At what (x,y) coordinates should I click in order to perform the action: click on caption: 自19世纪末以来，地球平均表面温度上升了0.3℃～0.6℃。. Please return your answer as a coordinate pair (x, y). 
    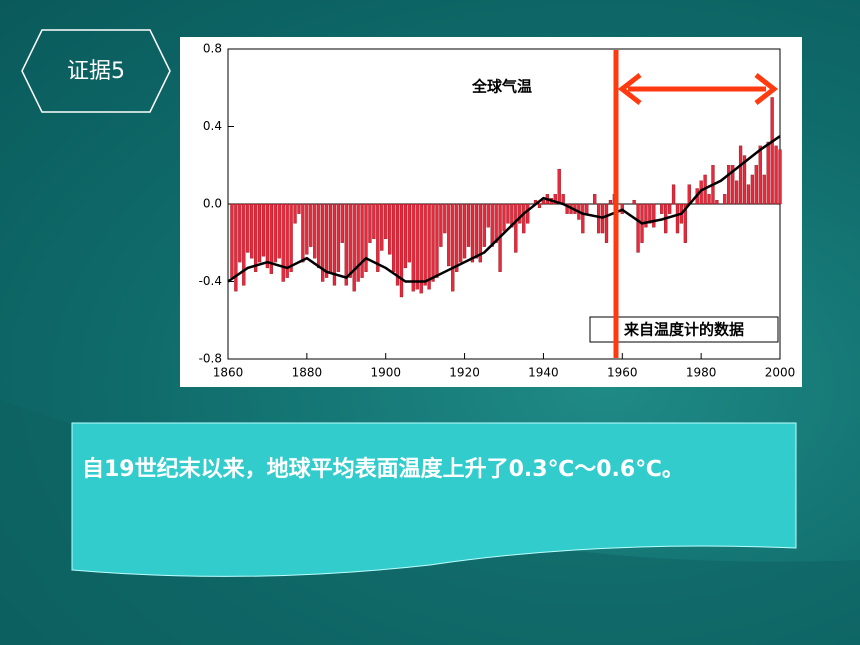
    Looking at the image, I should click on (383, 469).